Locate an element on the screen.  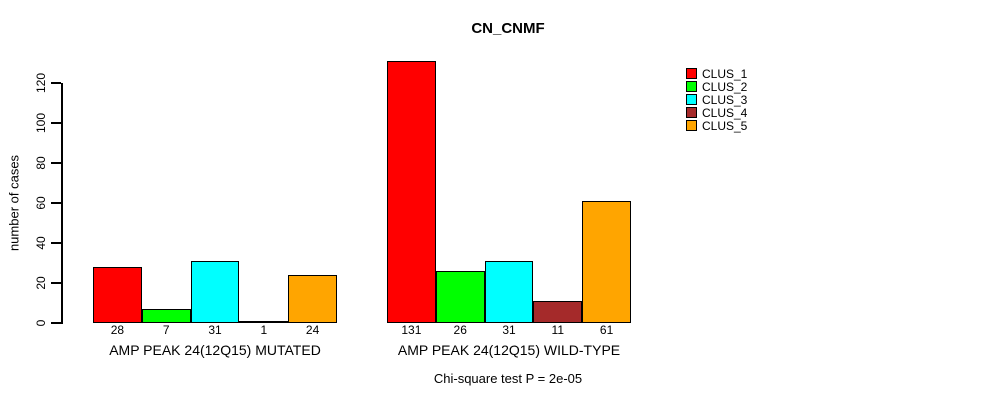
bar-value-label: 28 is located at coordinates (117, 330).